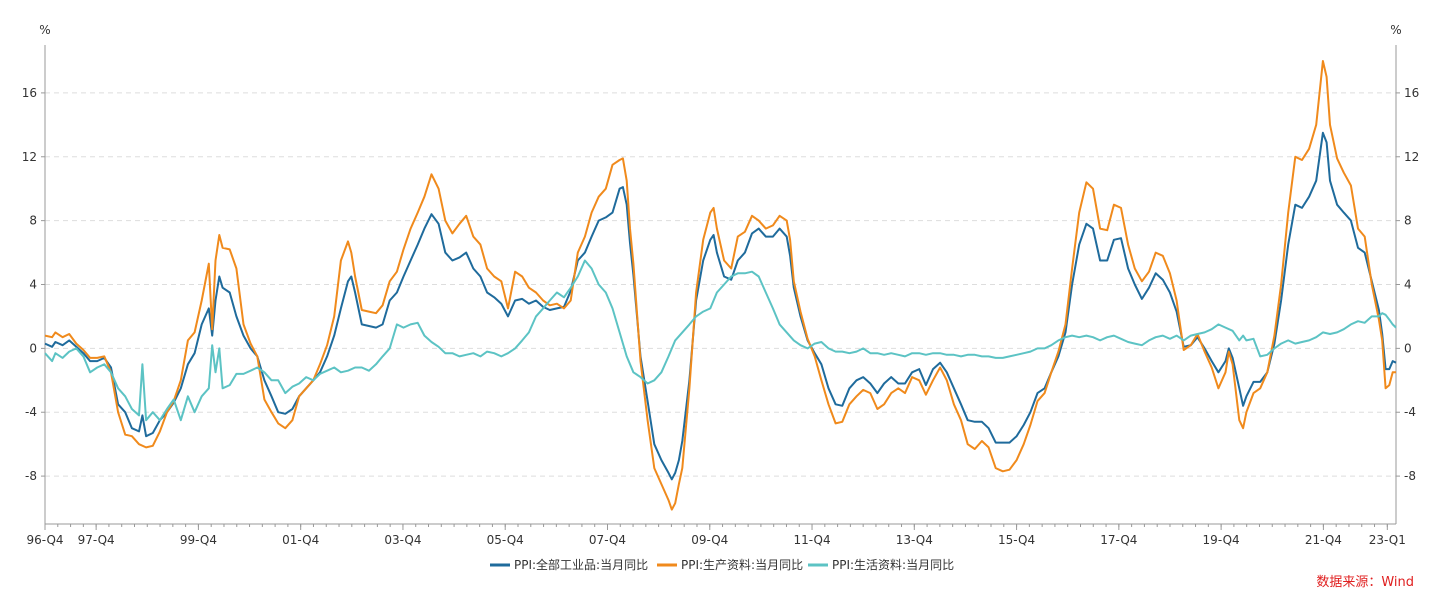 The width and height of the screenshot is (1440, 597). What do you see at coordinates (33, 348) in the screenshot?
I see `left-y-tick-label: 0` at bounding box center [33, 348].